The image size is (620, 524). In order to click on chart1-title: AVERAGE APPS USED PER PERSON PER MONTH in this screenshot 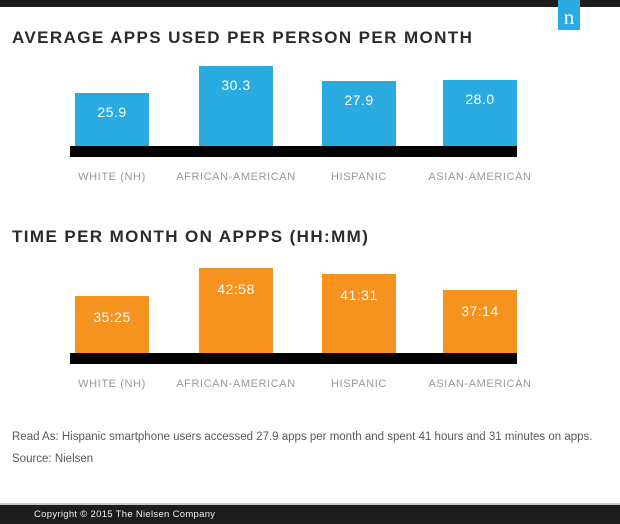, I will do `click(243, 37)`.